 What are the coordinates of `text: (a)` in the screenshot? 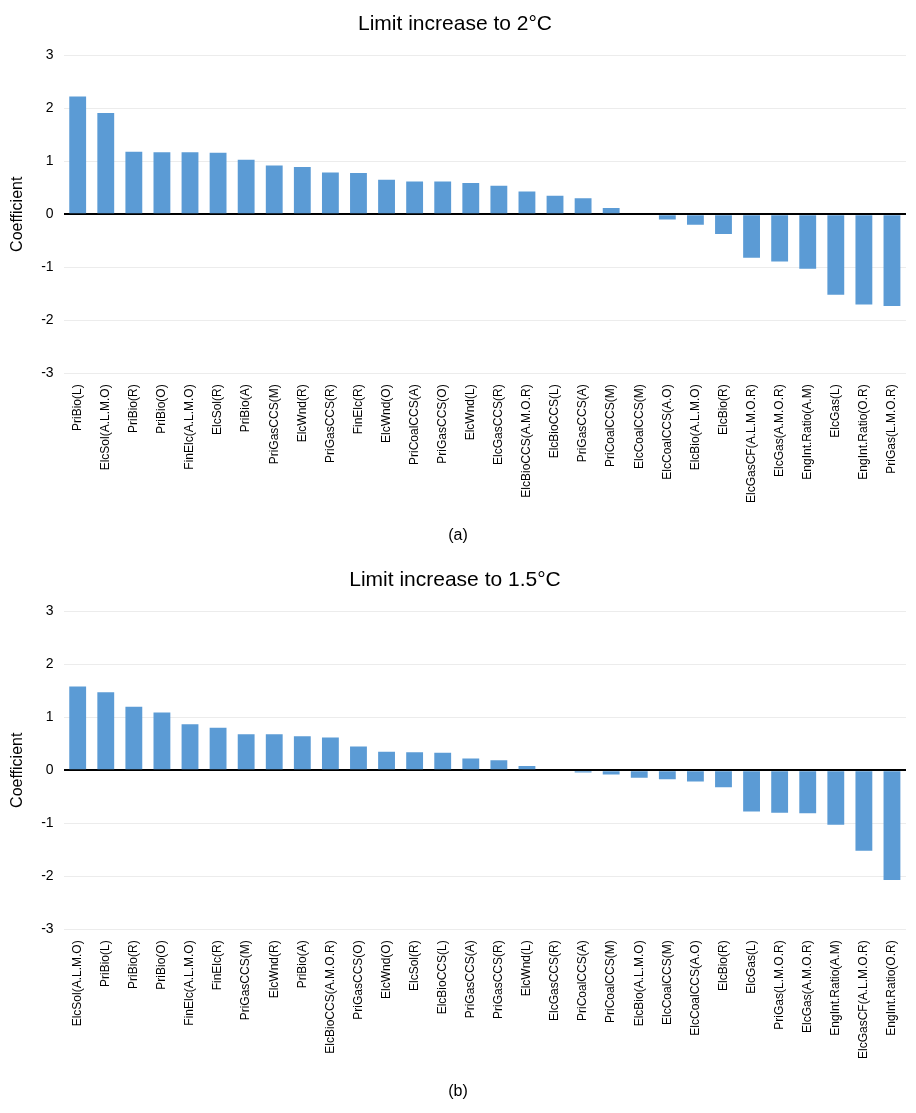 It's located at (458, 535).